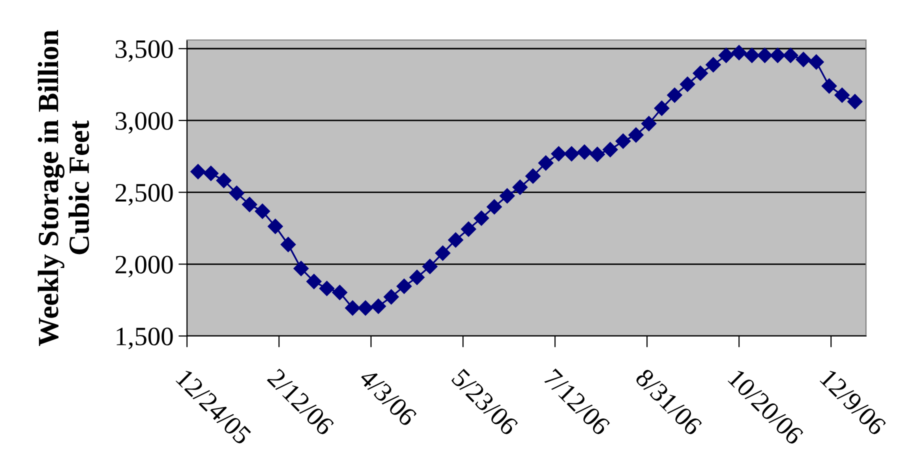 This screenshot has height=456, width=916. Describe the element at coordinates (144, 123) in the screenshot. I see `y-tick-label: 3,000` at that location.